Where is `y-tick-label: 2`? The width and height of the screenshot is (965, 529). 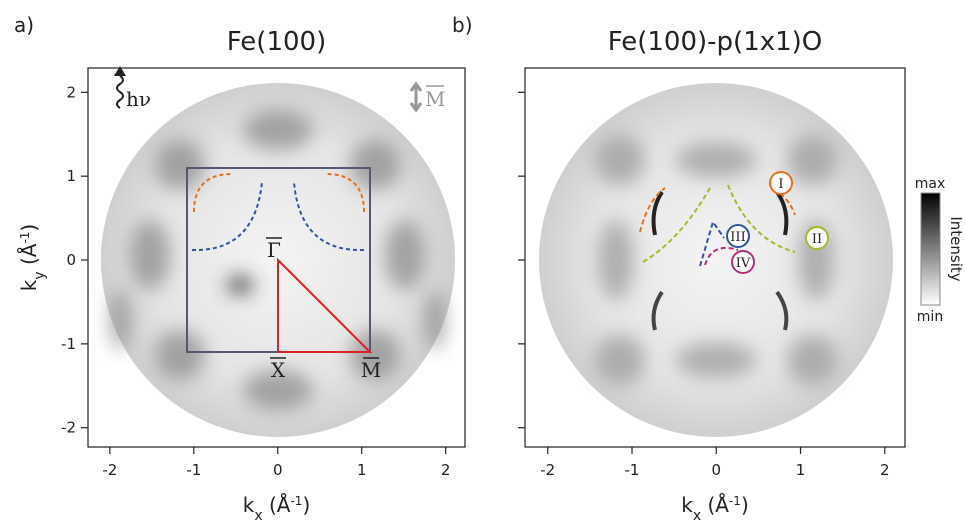 y-tick-label: 2 is located at coordinates (71, 92).